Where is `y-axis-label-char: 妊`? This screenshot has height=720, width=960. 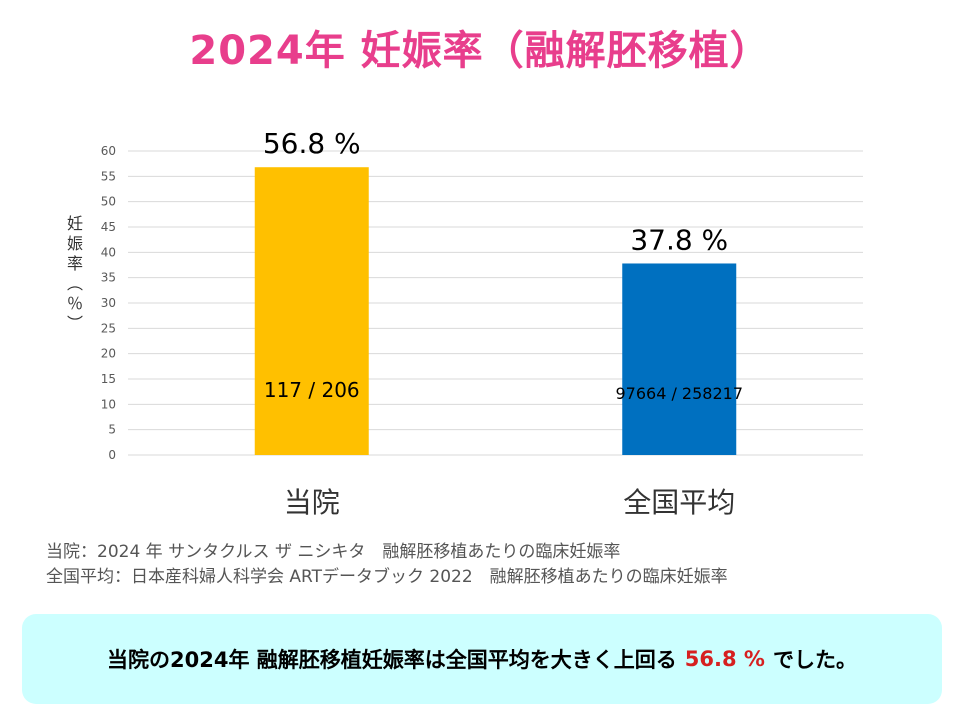
y-axis-label-char: 妊 is located at coordinates (75, 223).